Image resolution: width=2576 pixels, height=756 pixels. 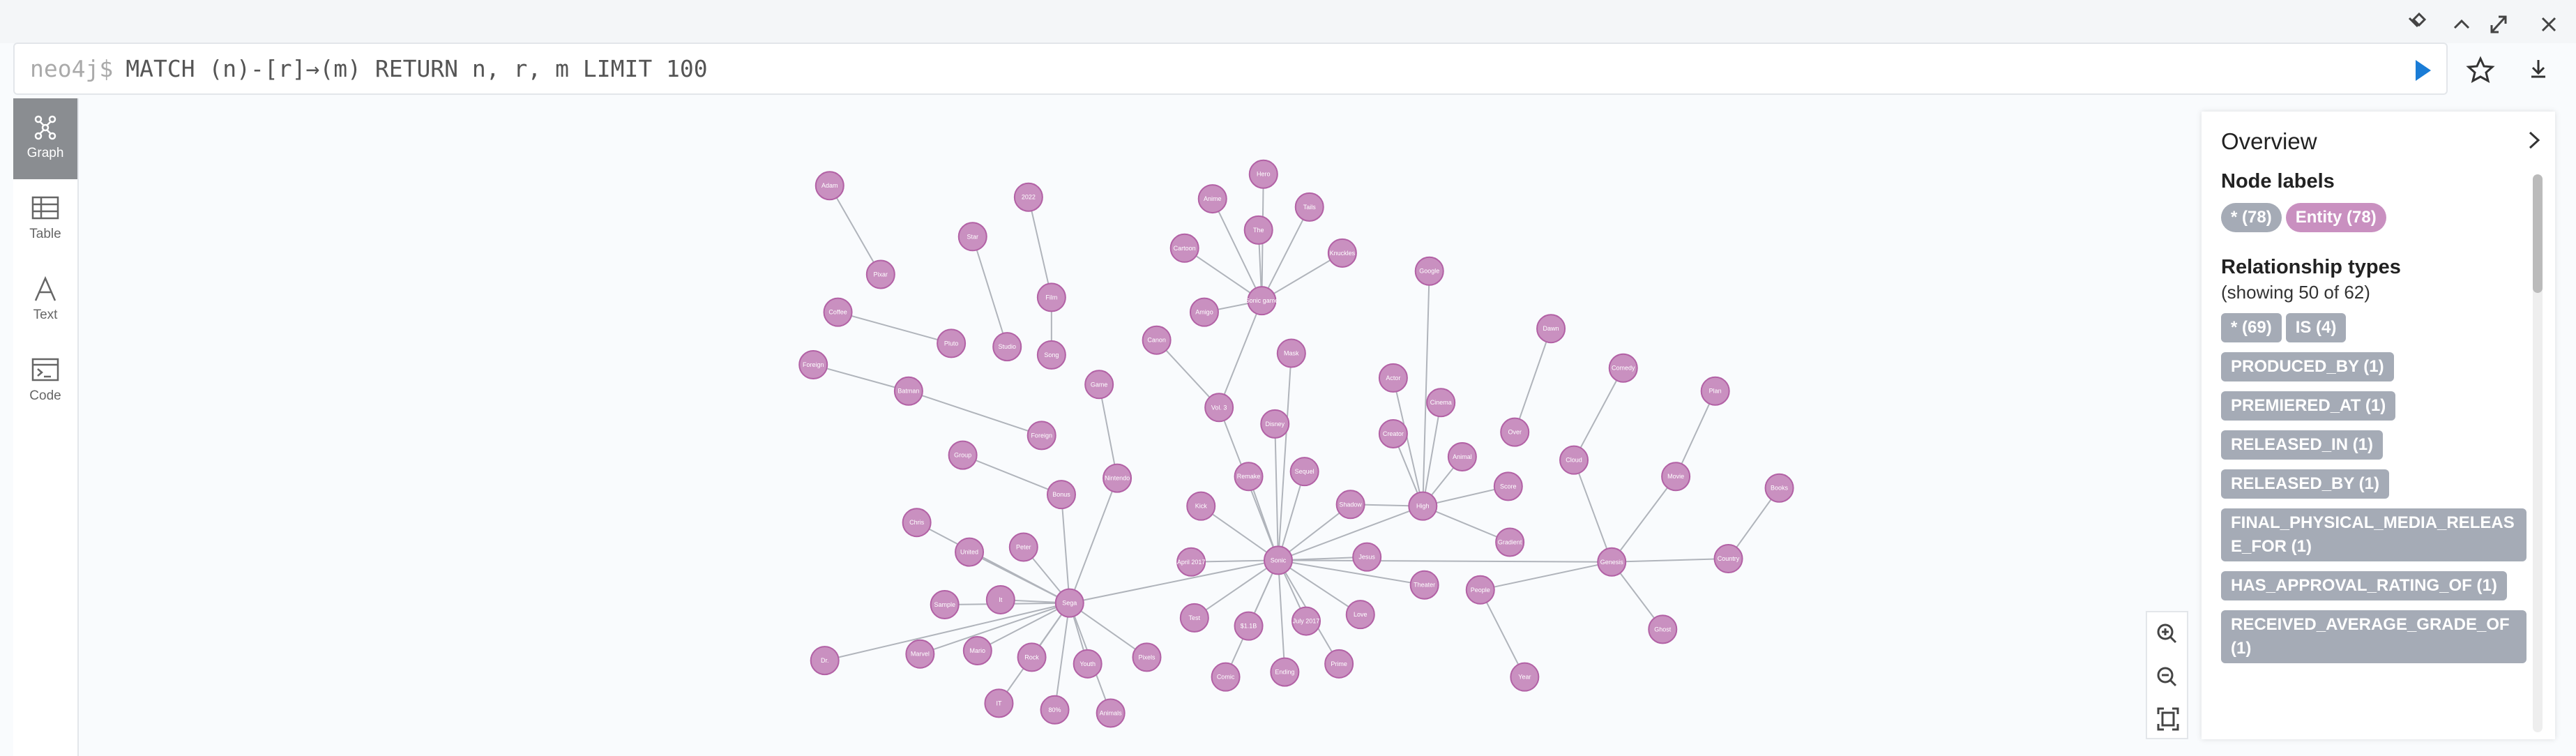 What do you see at coordinates (2461, 24) in the screenshot?
I see `collapse-icon` at bounding box center [2461, 24].